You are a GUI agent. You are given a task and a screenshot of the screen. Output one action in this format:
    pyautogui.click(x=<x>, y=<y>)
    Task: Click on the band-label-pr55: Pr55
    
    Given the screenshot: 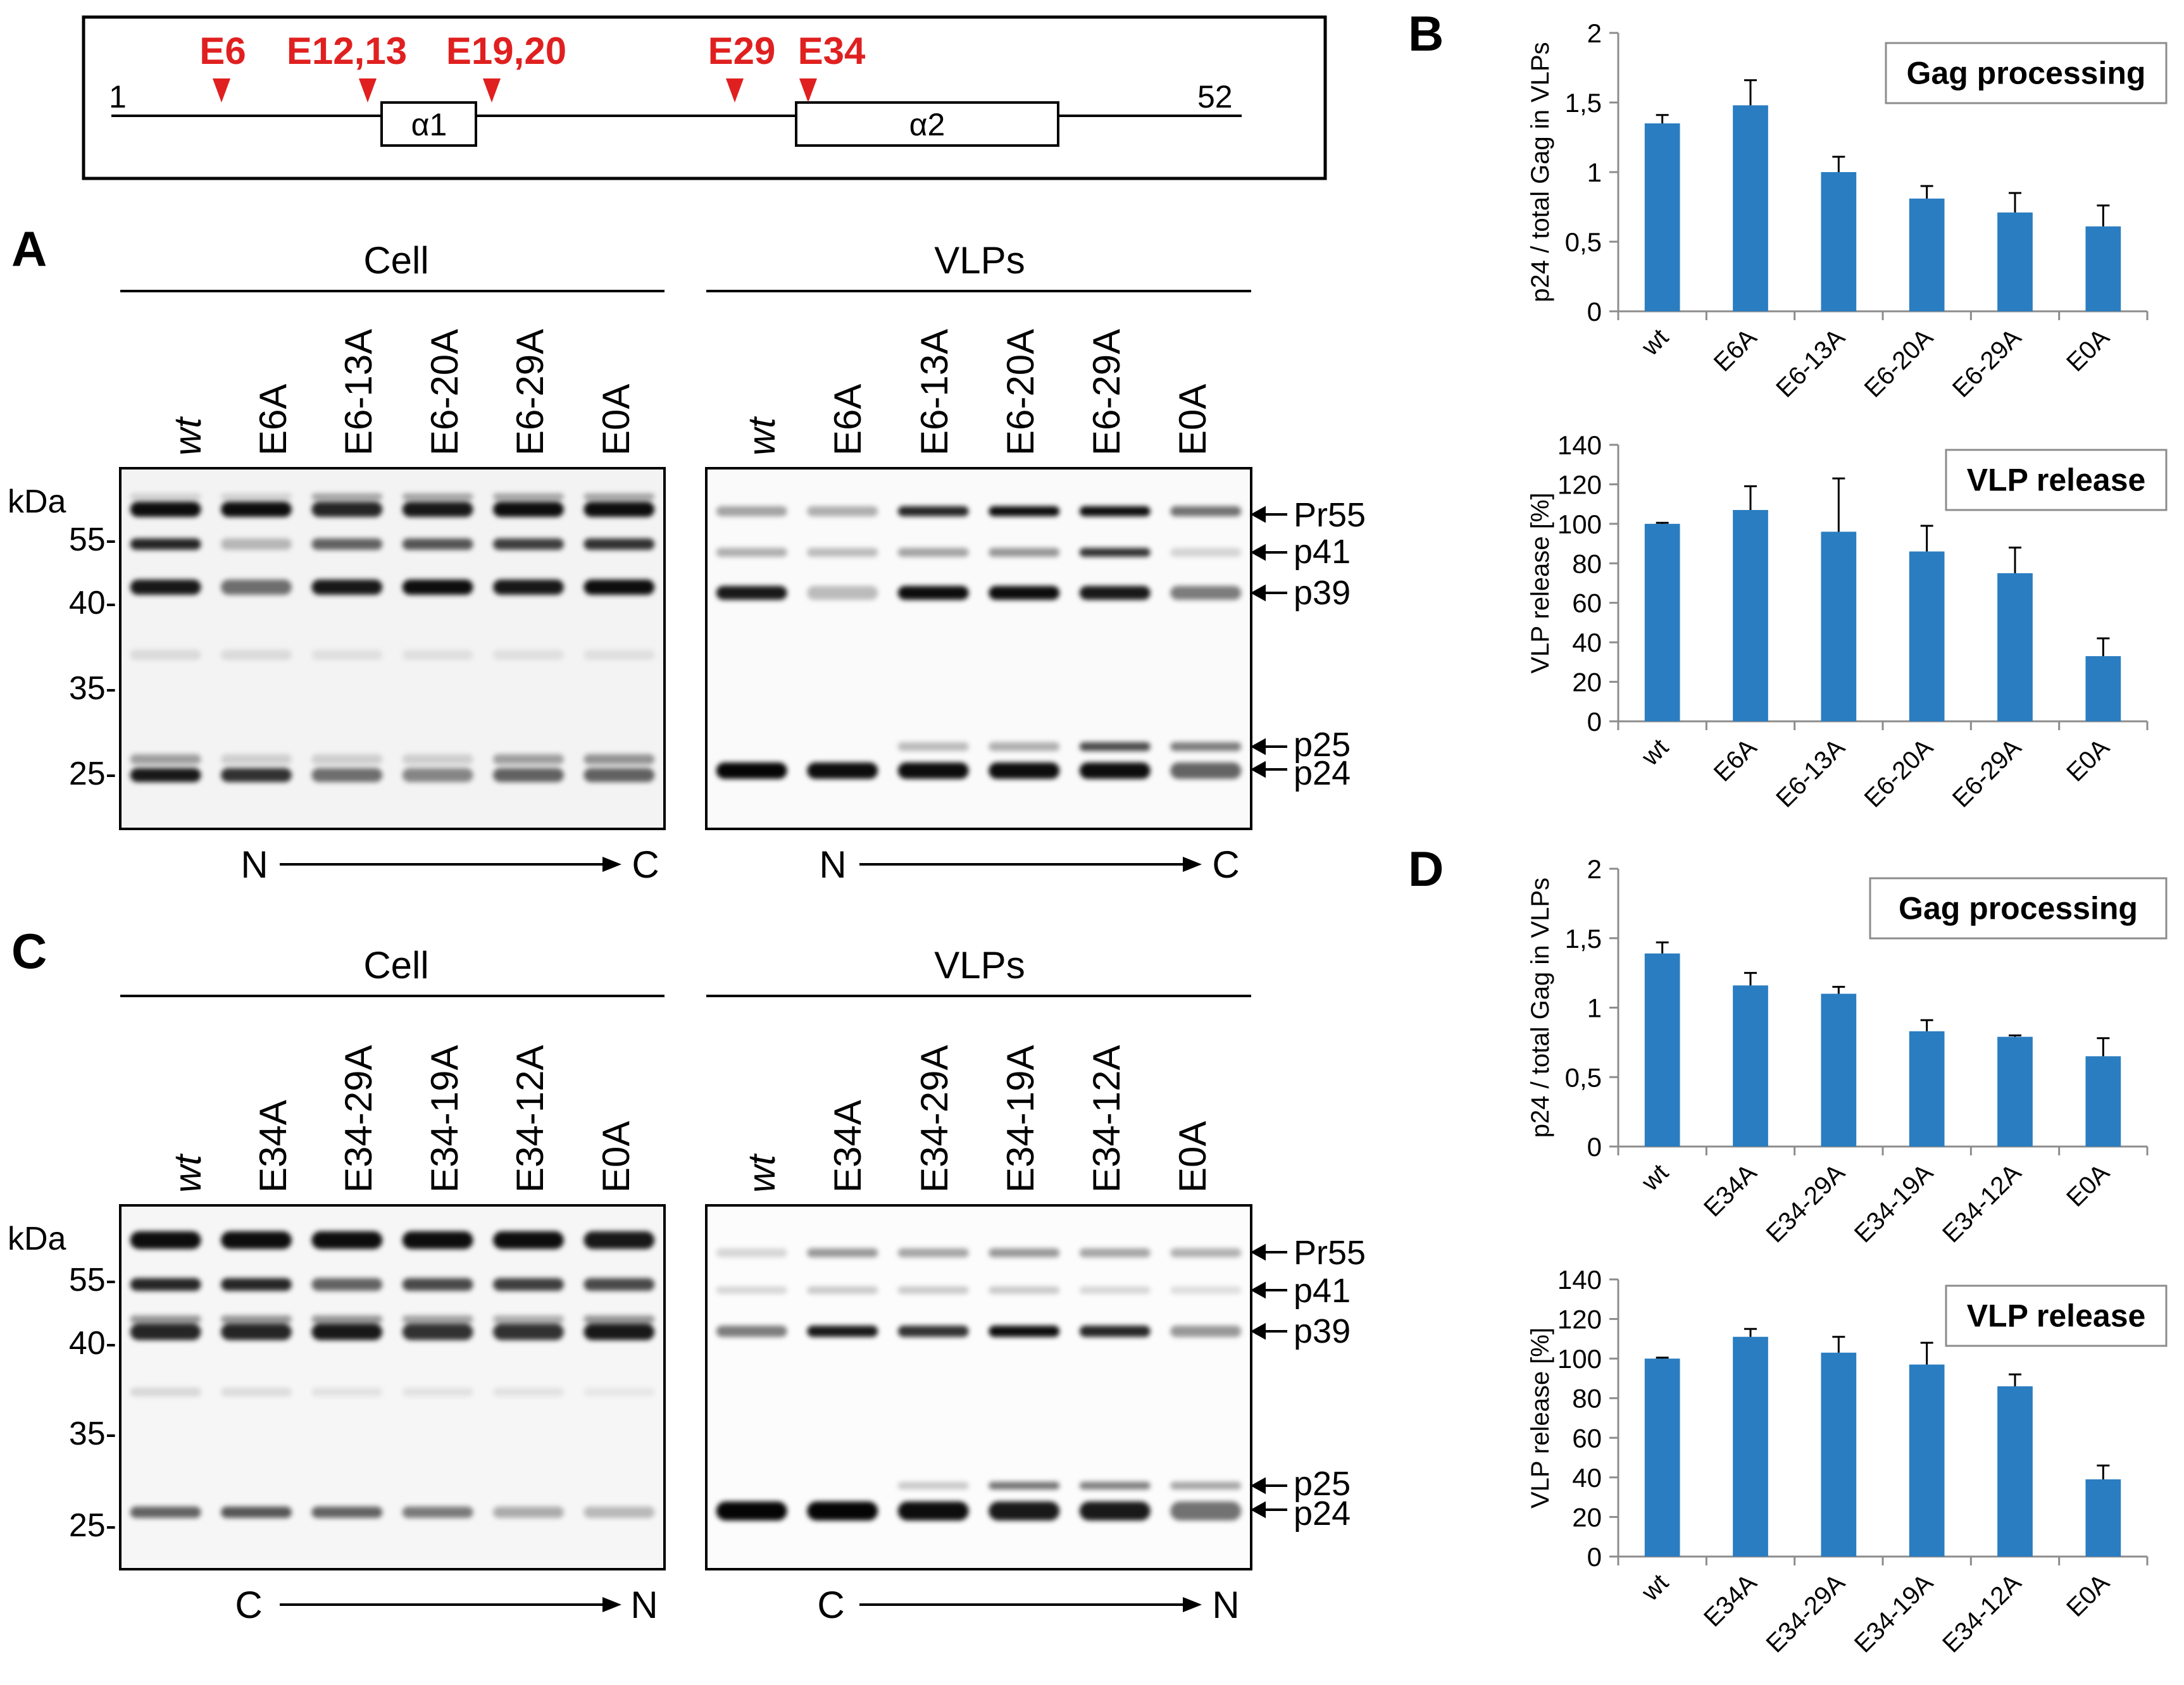 What is the action you would take?
    pyautogui.click(x=1330, y=515)
    